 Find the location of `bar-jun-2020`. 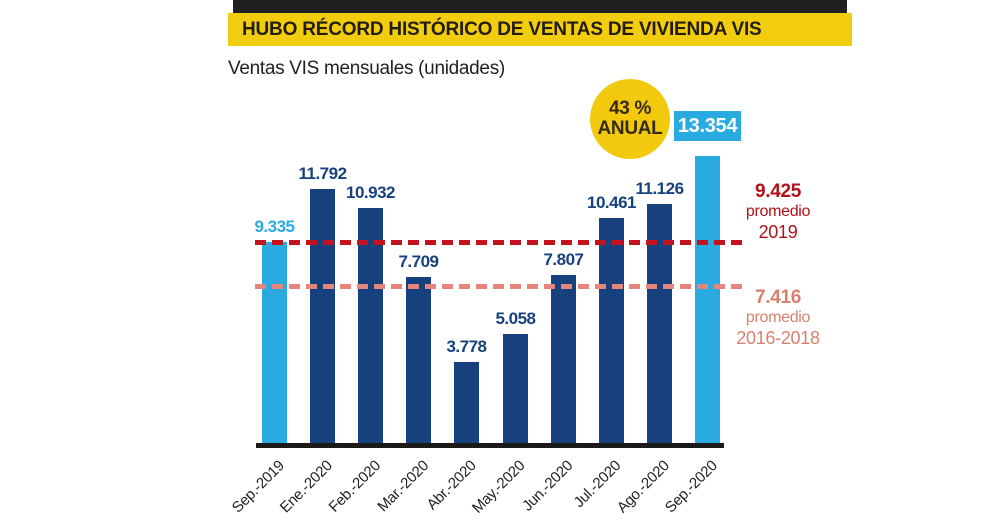

bar-jun-2020 is located at coordinates (563, 359).